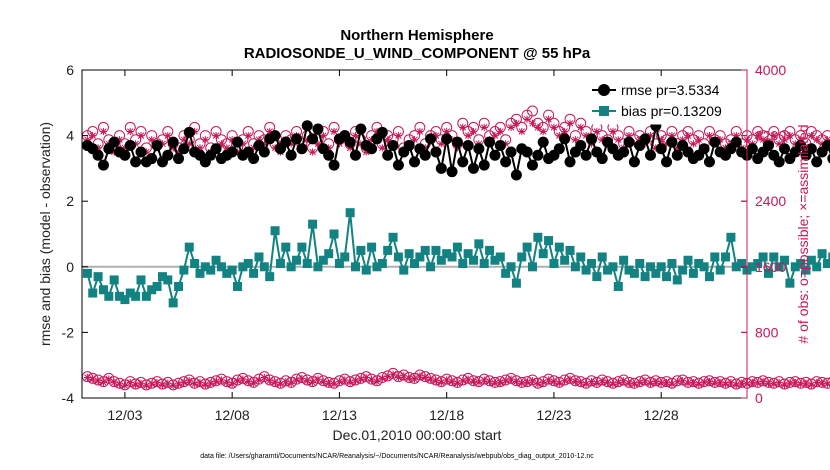 The height and width of the screenshot is (470, 830). I want to click on y-tick-label: 6, so click(70, 70).